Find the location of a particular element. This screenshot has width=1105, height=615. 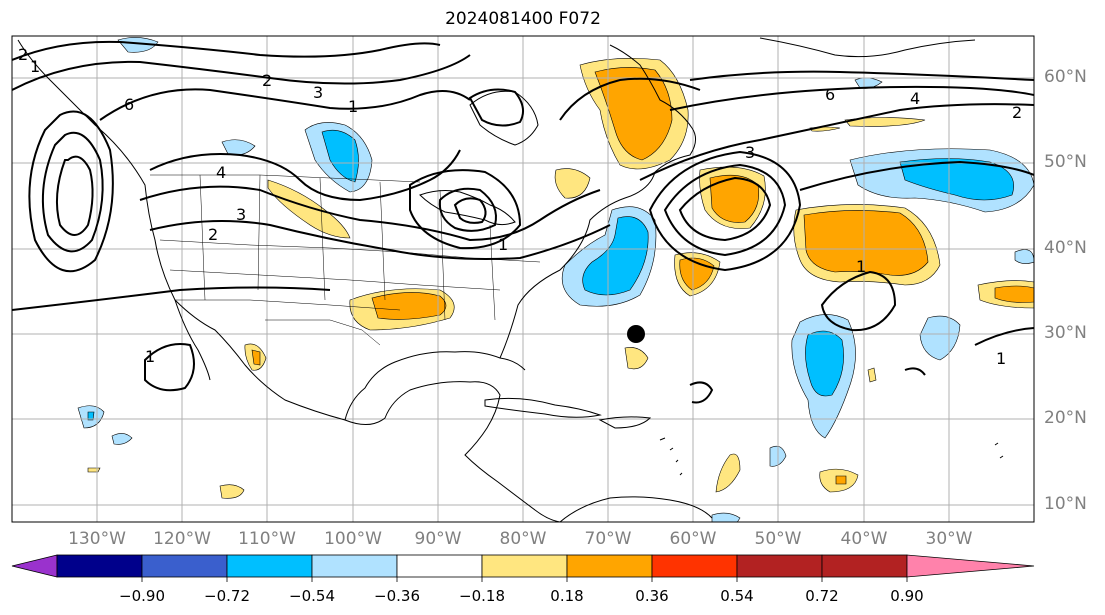

coastline-hispaniola is located at coordinates (625, 422).